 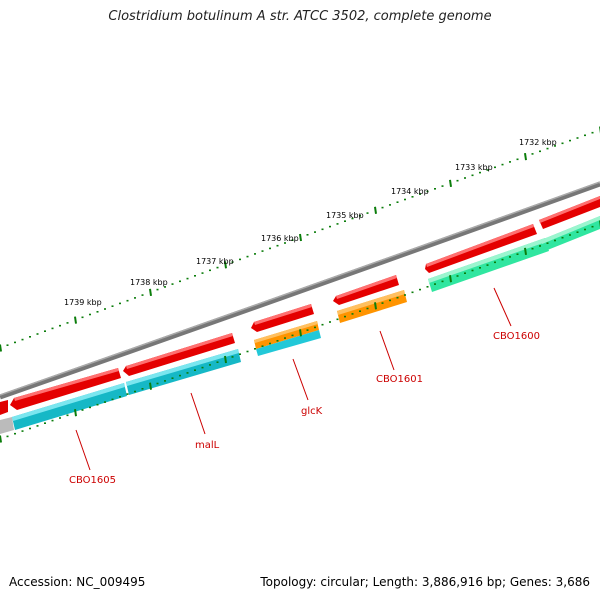 I want to click on leader-cbo1601, so click(x=387, y=350).